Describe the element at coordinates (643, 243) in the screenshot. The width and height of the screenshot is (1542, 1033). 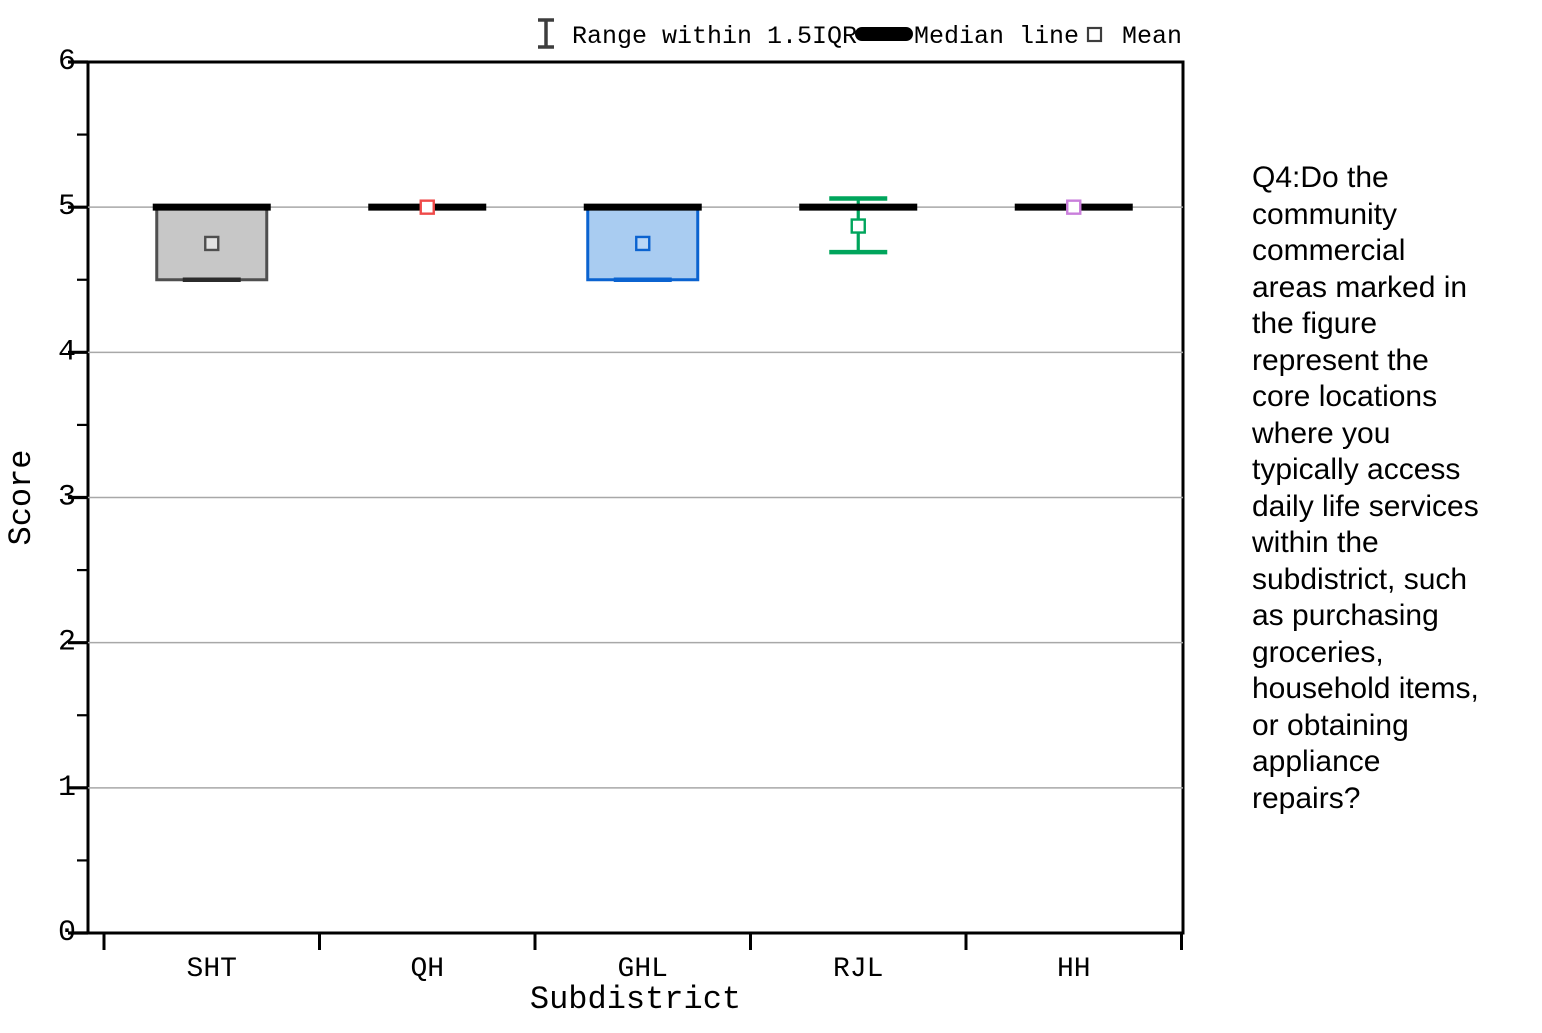
I see `mean-marker-GHL` at that location.